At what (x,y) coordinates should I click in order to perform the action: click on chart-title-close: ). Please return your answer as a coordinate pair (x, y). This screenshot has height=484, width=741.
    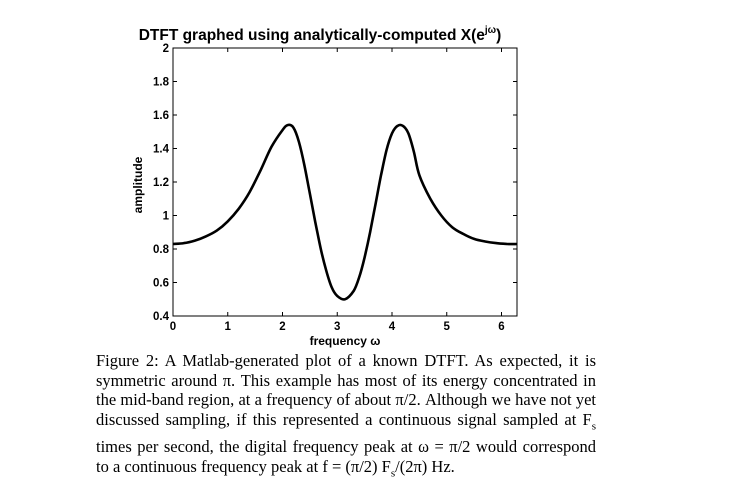
    Looking at the image, I should click on (498, 35).